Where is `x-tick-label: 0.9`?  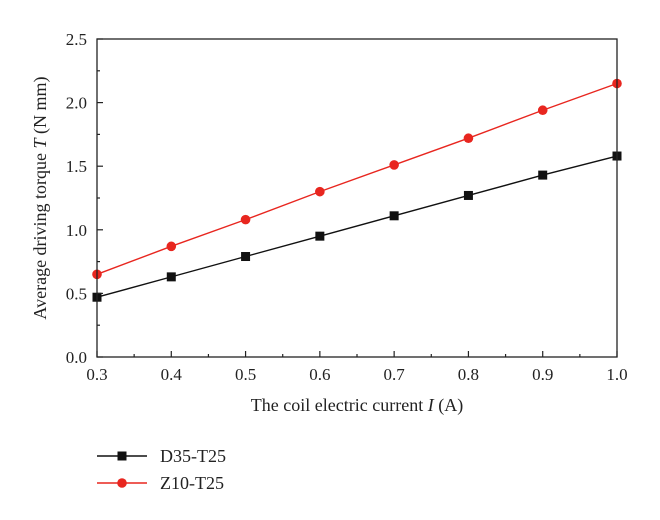 x-tick-label: 0.9 is located at coordinates (542, 374).